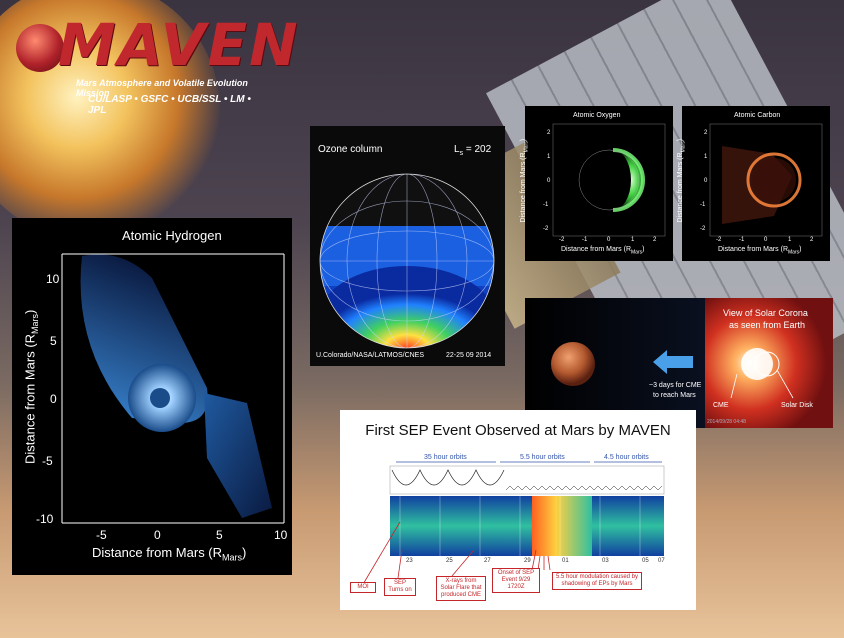 This screenshot has width=844, height=638. Describe the element at coordinates (605, 561) in the screenshot. I see `sep-xtick: 03` at that location.